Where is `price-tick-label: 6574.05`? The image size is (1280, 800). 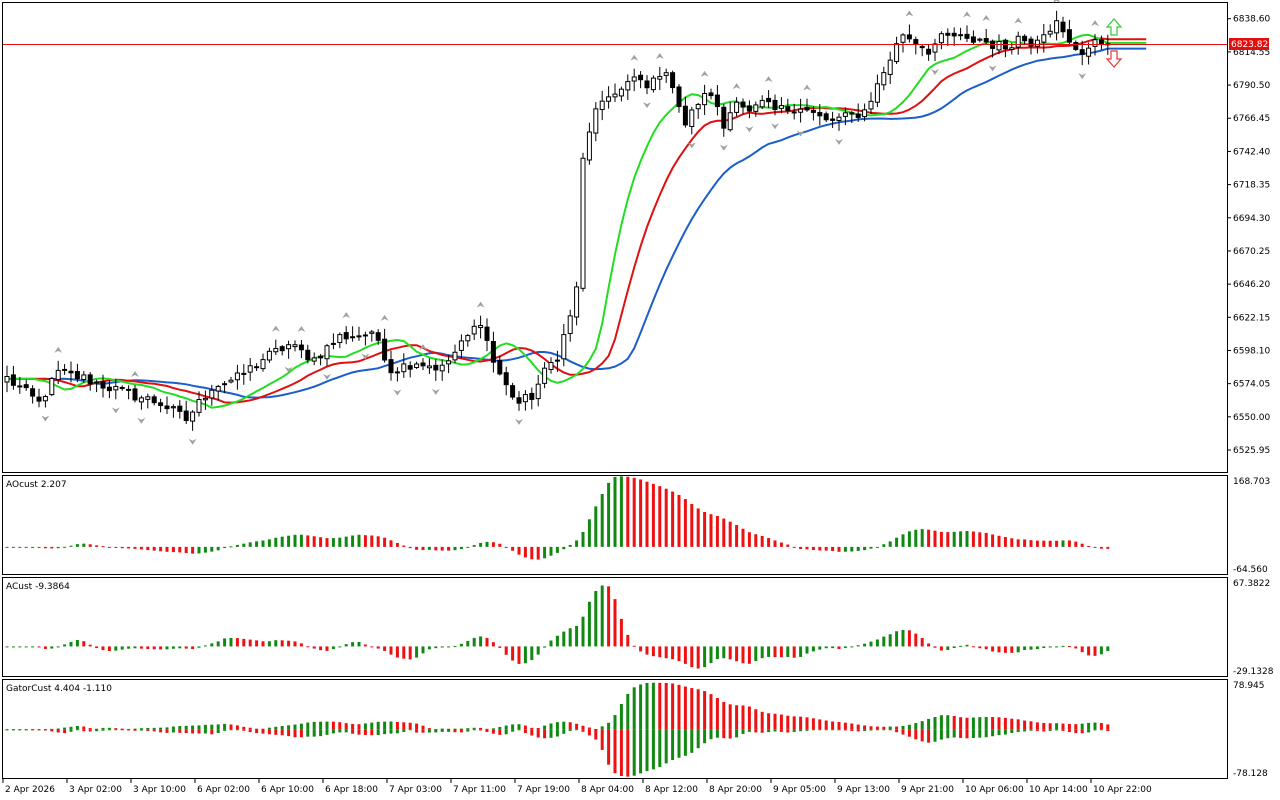 price-tick-label: 6574.05 is located at coordinates (1251, 385).